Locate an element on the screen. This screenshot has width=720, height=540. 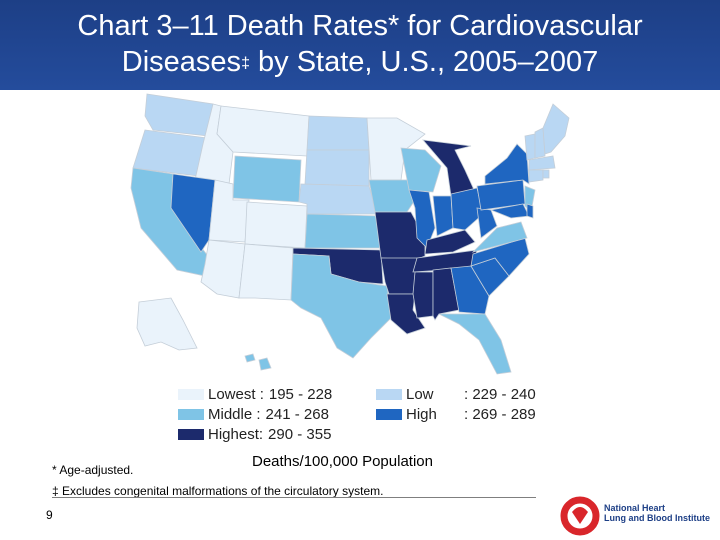
state-mt is located at coordinates (263, 131).